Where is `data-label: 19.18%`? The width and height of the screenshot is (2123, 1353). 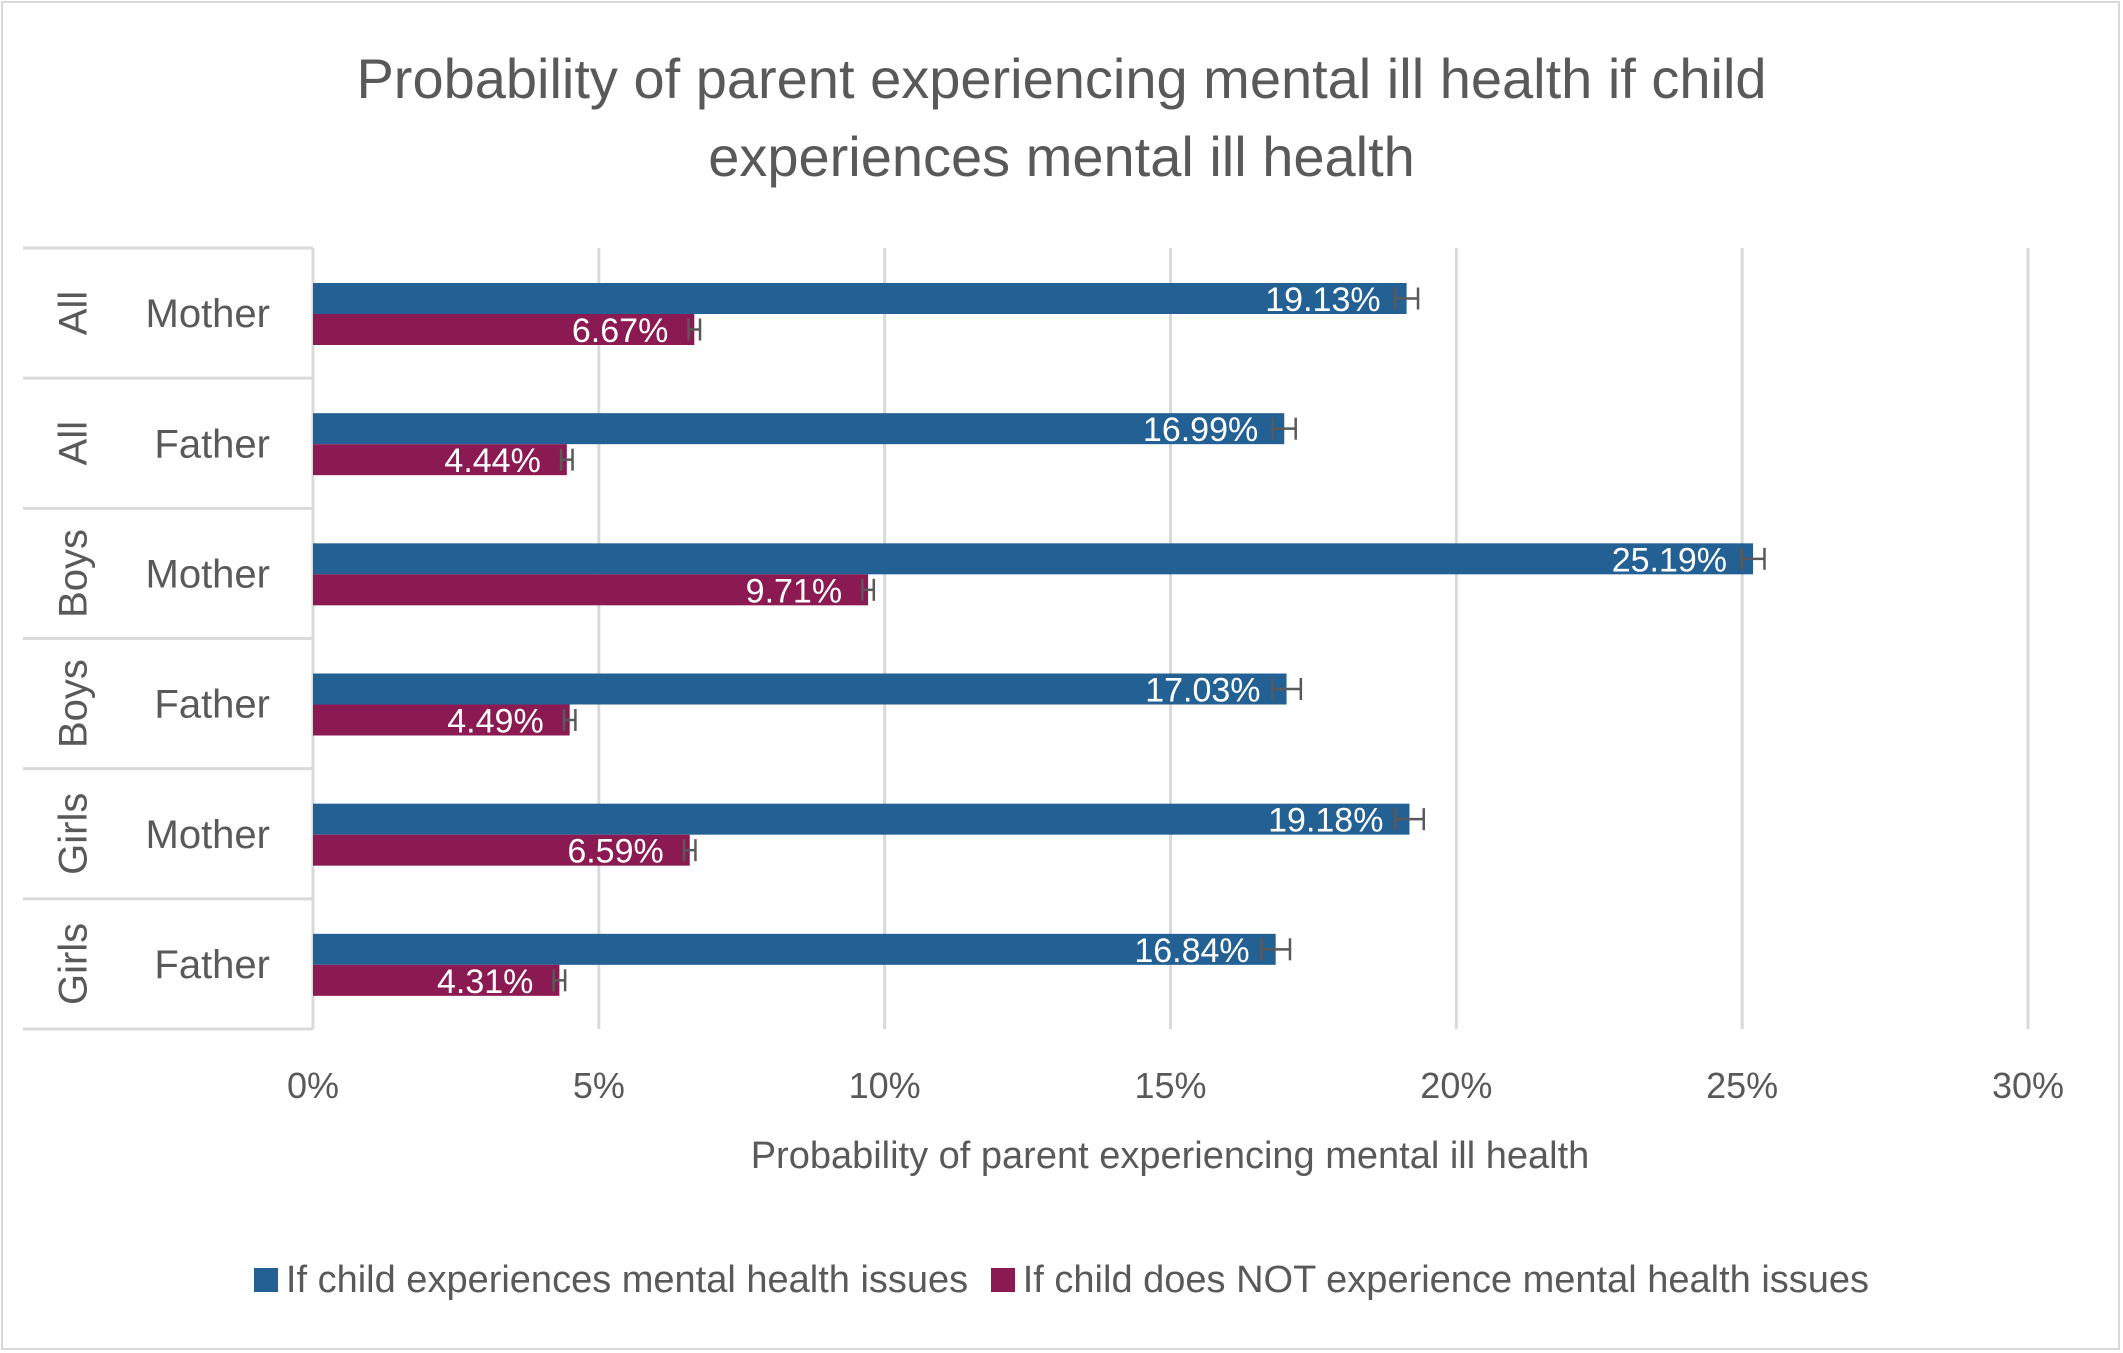
data-label: 19.18% is located at coordinates (1325, 821).